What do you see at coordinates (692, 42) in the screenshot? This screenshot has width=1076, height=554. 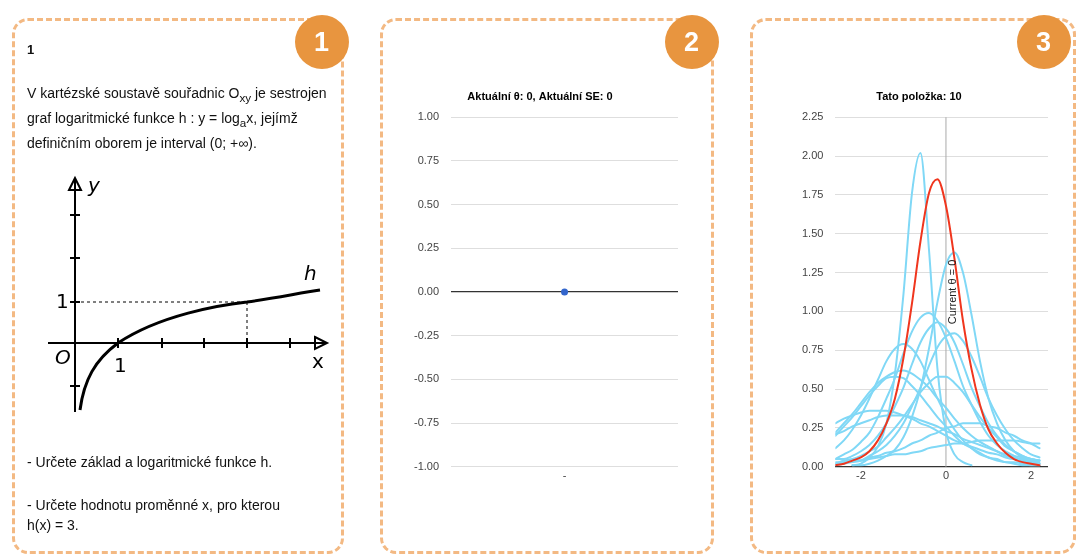 I see `text: 2` at bounding box center [692, 42].